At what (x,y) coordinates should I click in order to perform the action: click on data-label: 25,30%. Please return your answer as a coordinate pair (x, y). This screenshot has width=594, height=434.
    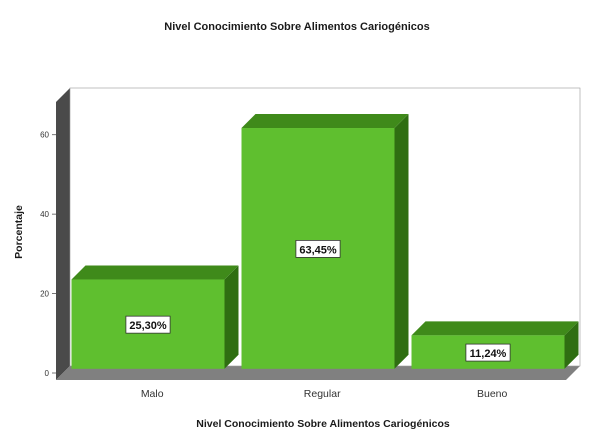
    Looking at the image, I should click on (148, 326).